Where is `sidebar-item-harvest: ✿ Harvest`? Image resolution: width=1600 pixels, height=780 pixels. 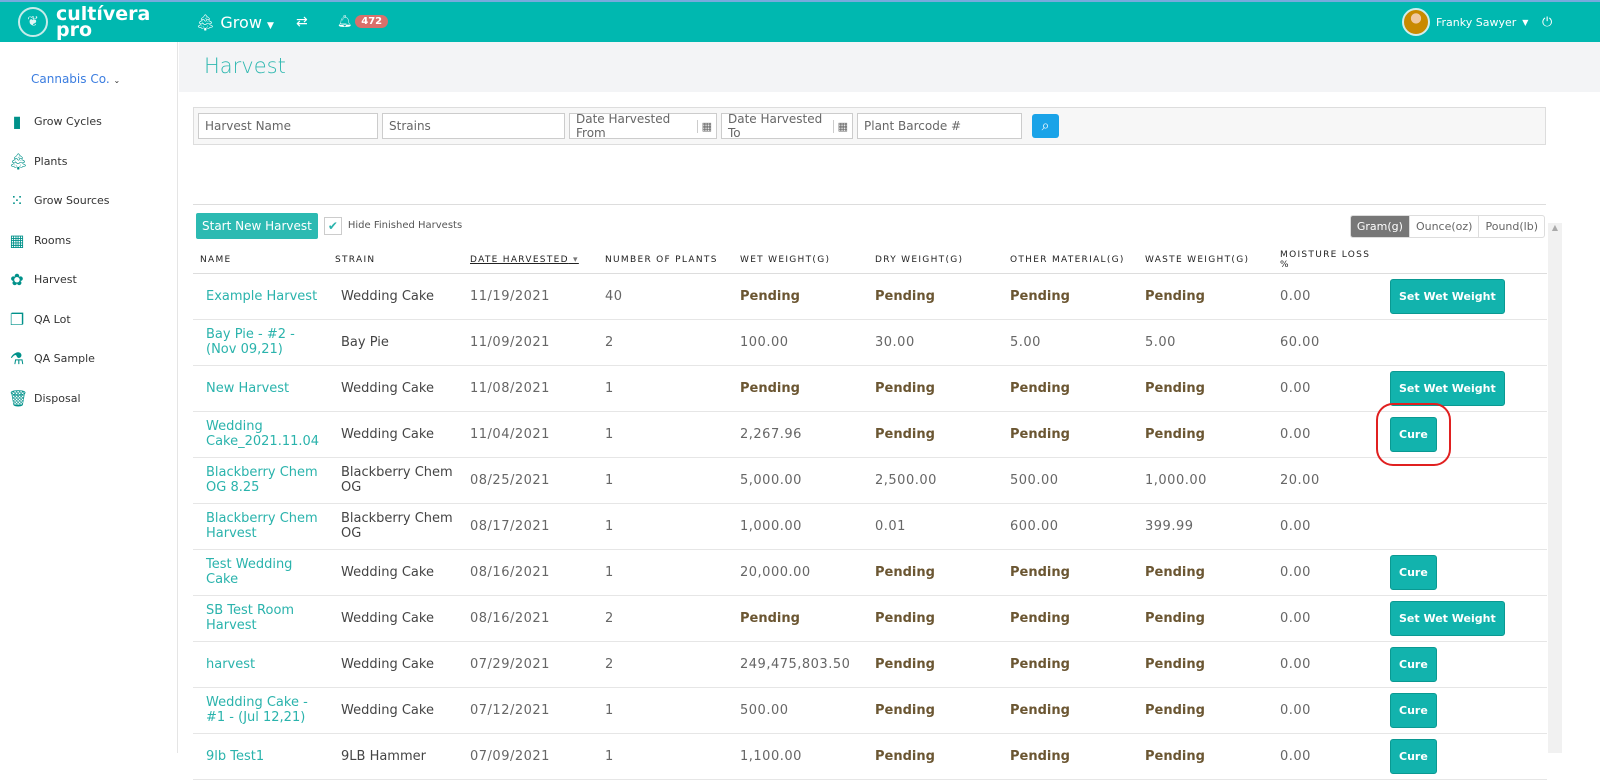 sidebar-item-harvest: ✿ Harvest is located at coordinates (42, 279).